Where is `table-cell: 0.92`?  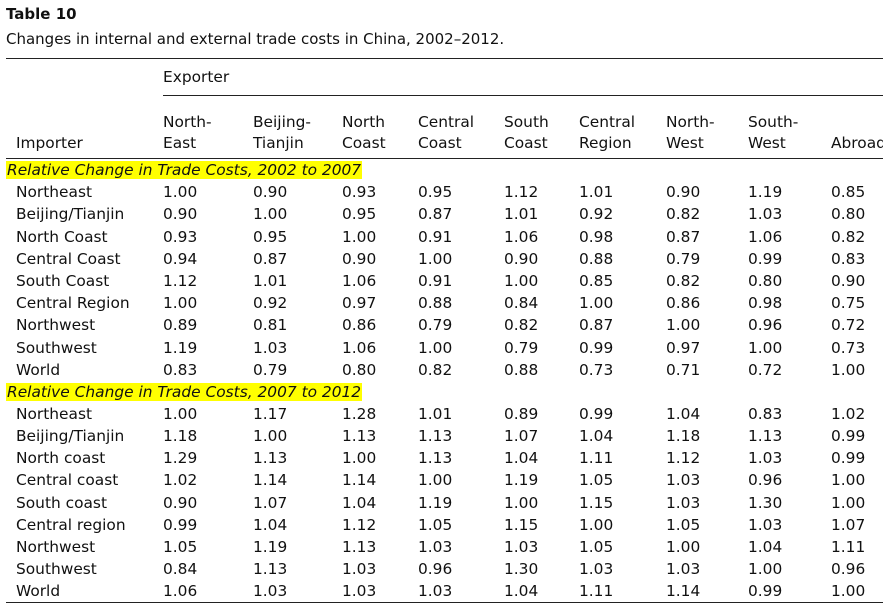 table-cell: 0.92 is located at coordinates (270, 303).